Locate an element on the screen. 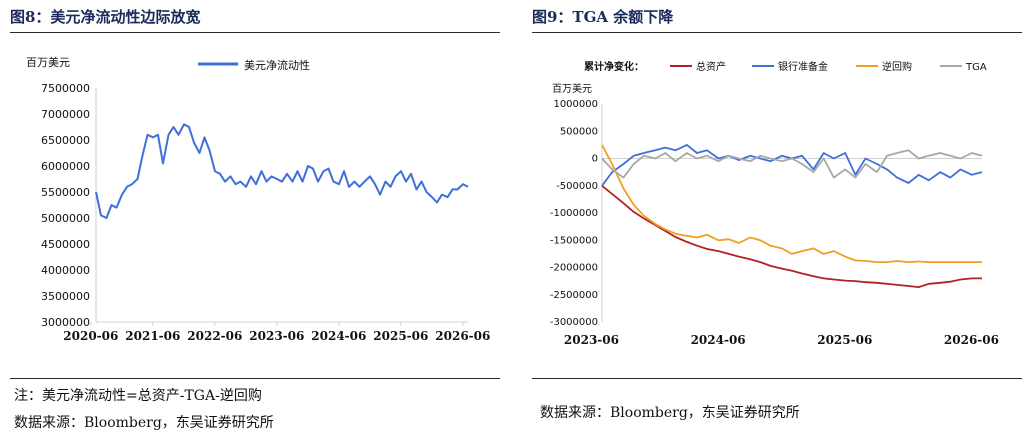 Image resolution: width=1032 pixels, height=445 pixels. y-tick-label: -1500000 is located at coordinates (574, 240).